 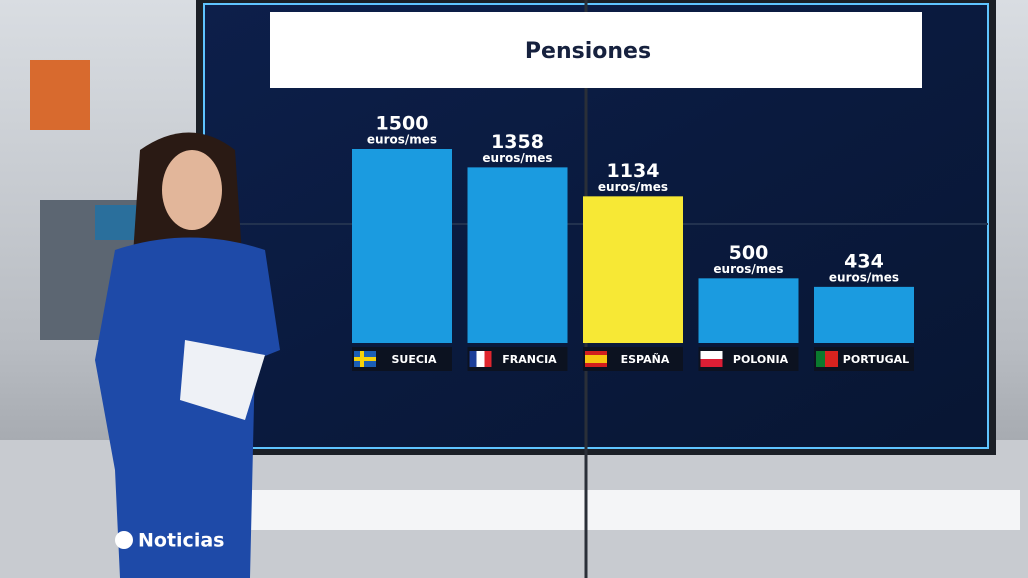 What do you see at coordinates (414, 359) in the screenshot?
I see `category-label: SUECIA` at bounding box center [414, 359].